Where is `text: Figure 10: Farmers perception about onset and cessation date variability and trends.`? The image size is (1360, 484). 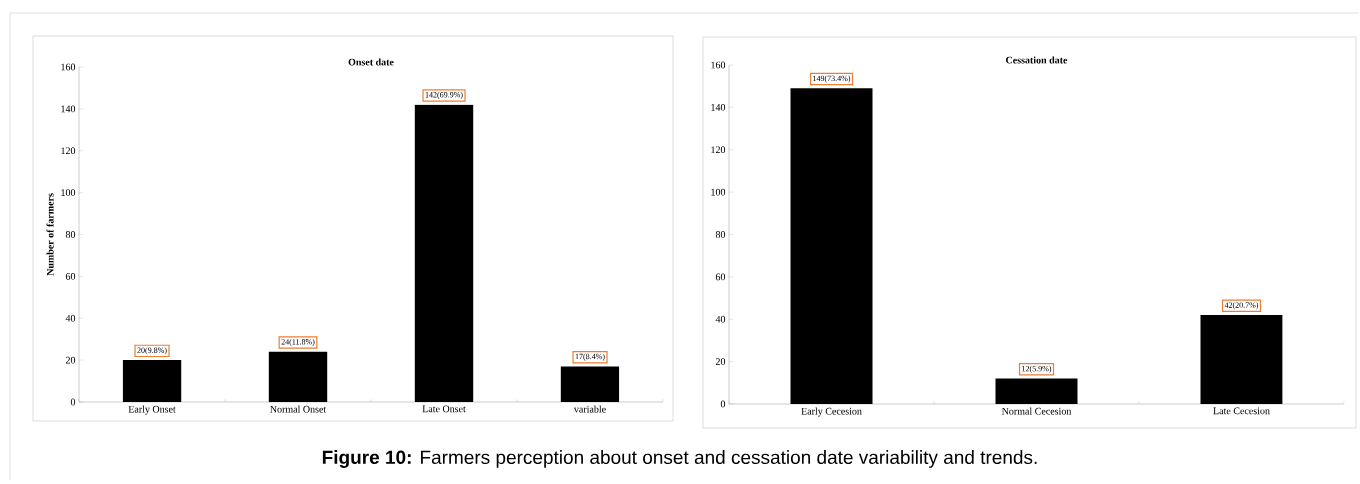 text: Figure 10: Farmers perception about onset and cessation date variability and trends. is located at coordinates (679, 459).